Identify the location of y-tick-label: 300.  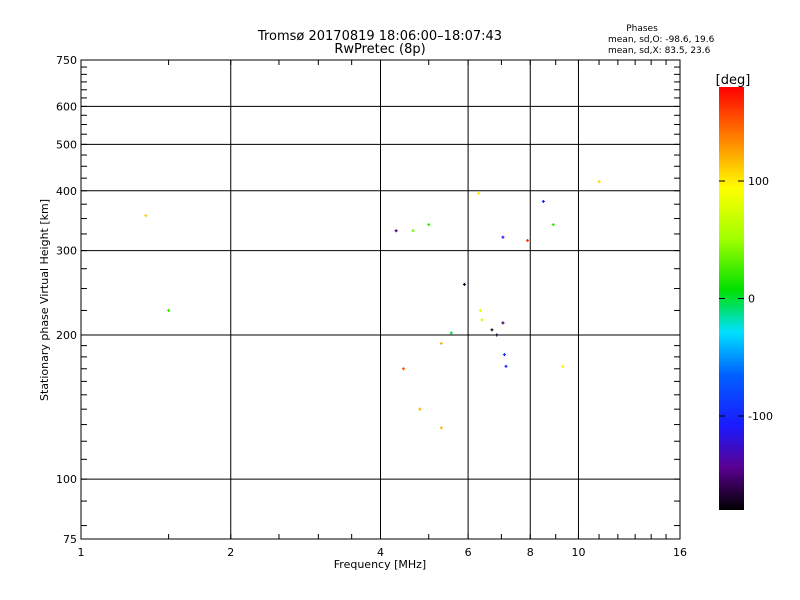
(66, 251).